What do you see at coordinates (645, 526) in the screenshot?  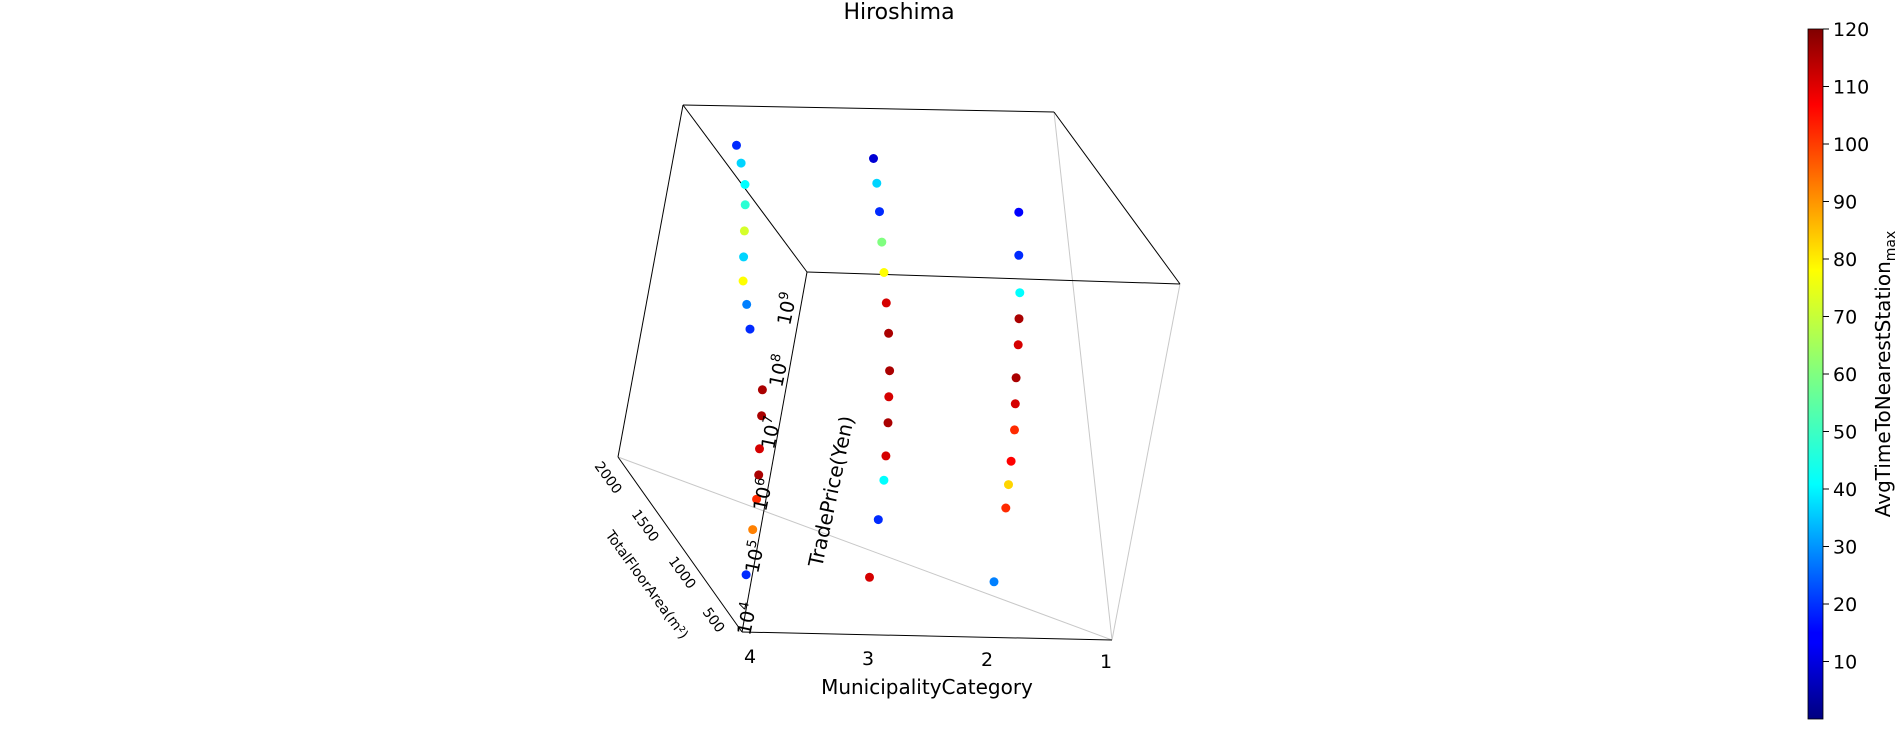 I see `y-tick-label: 1500` at bounding box center [645, 526].